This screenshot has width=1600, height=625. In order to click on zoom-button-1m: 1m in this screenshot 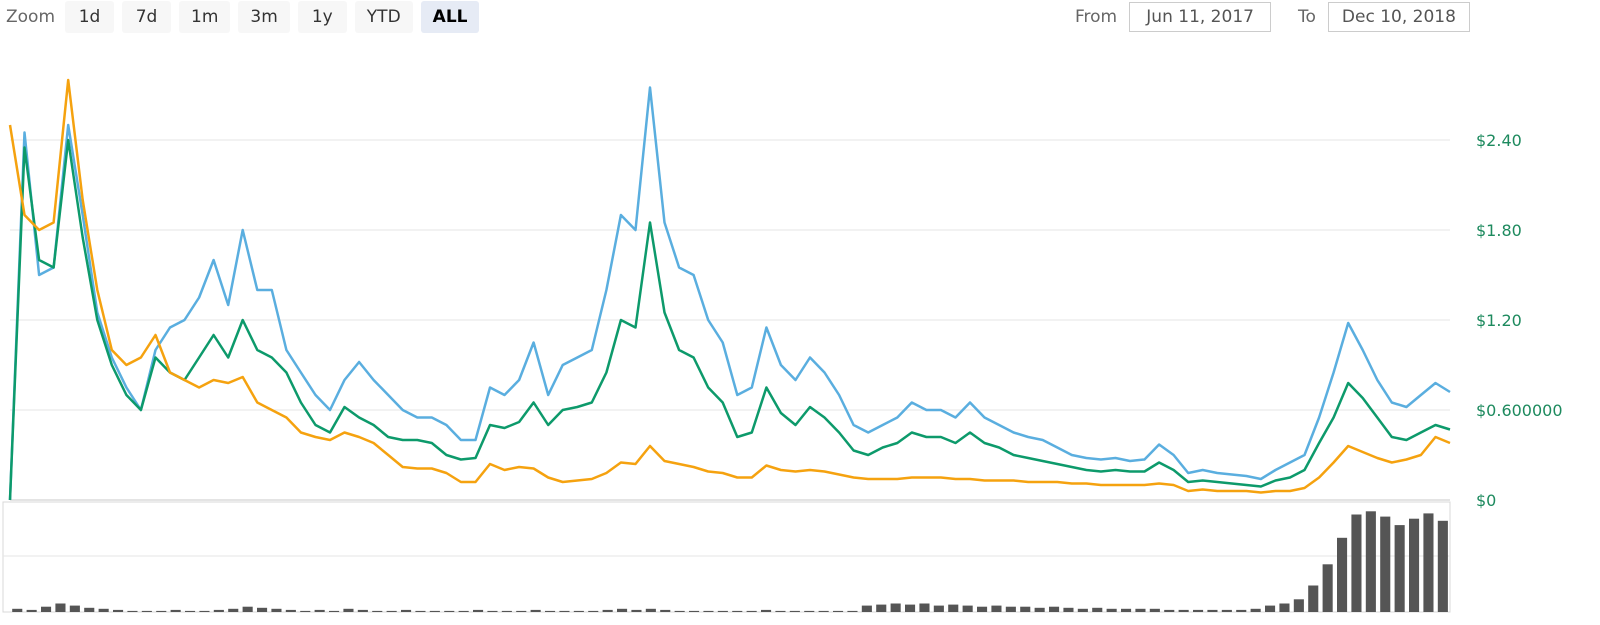, I will do `click(205, 17)`.